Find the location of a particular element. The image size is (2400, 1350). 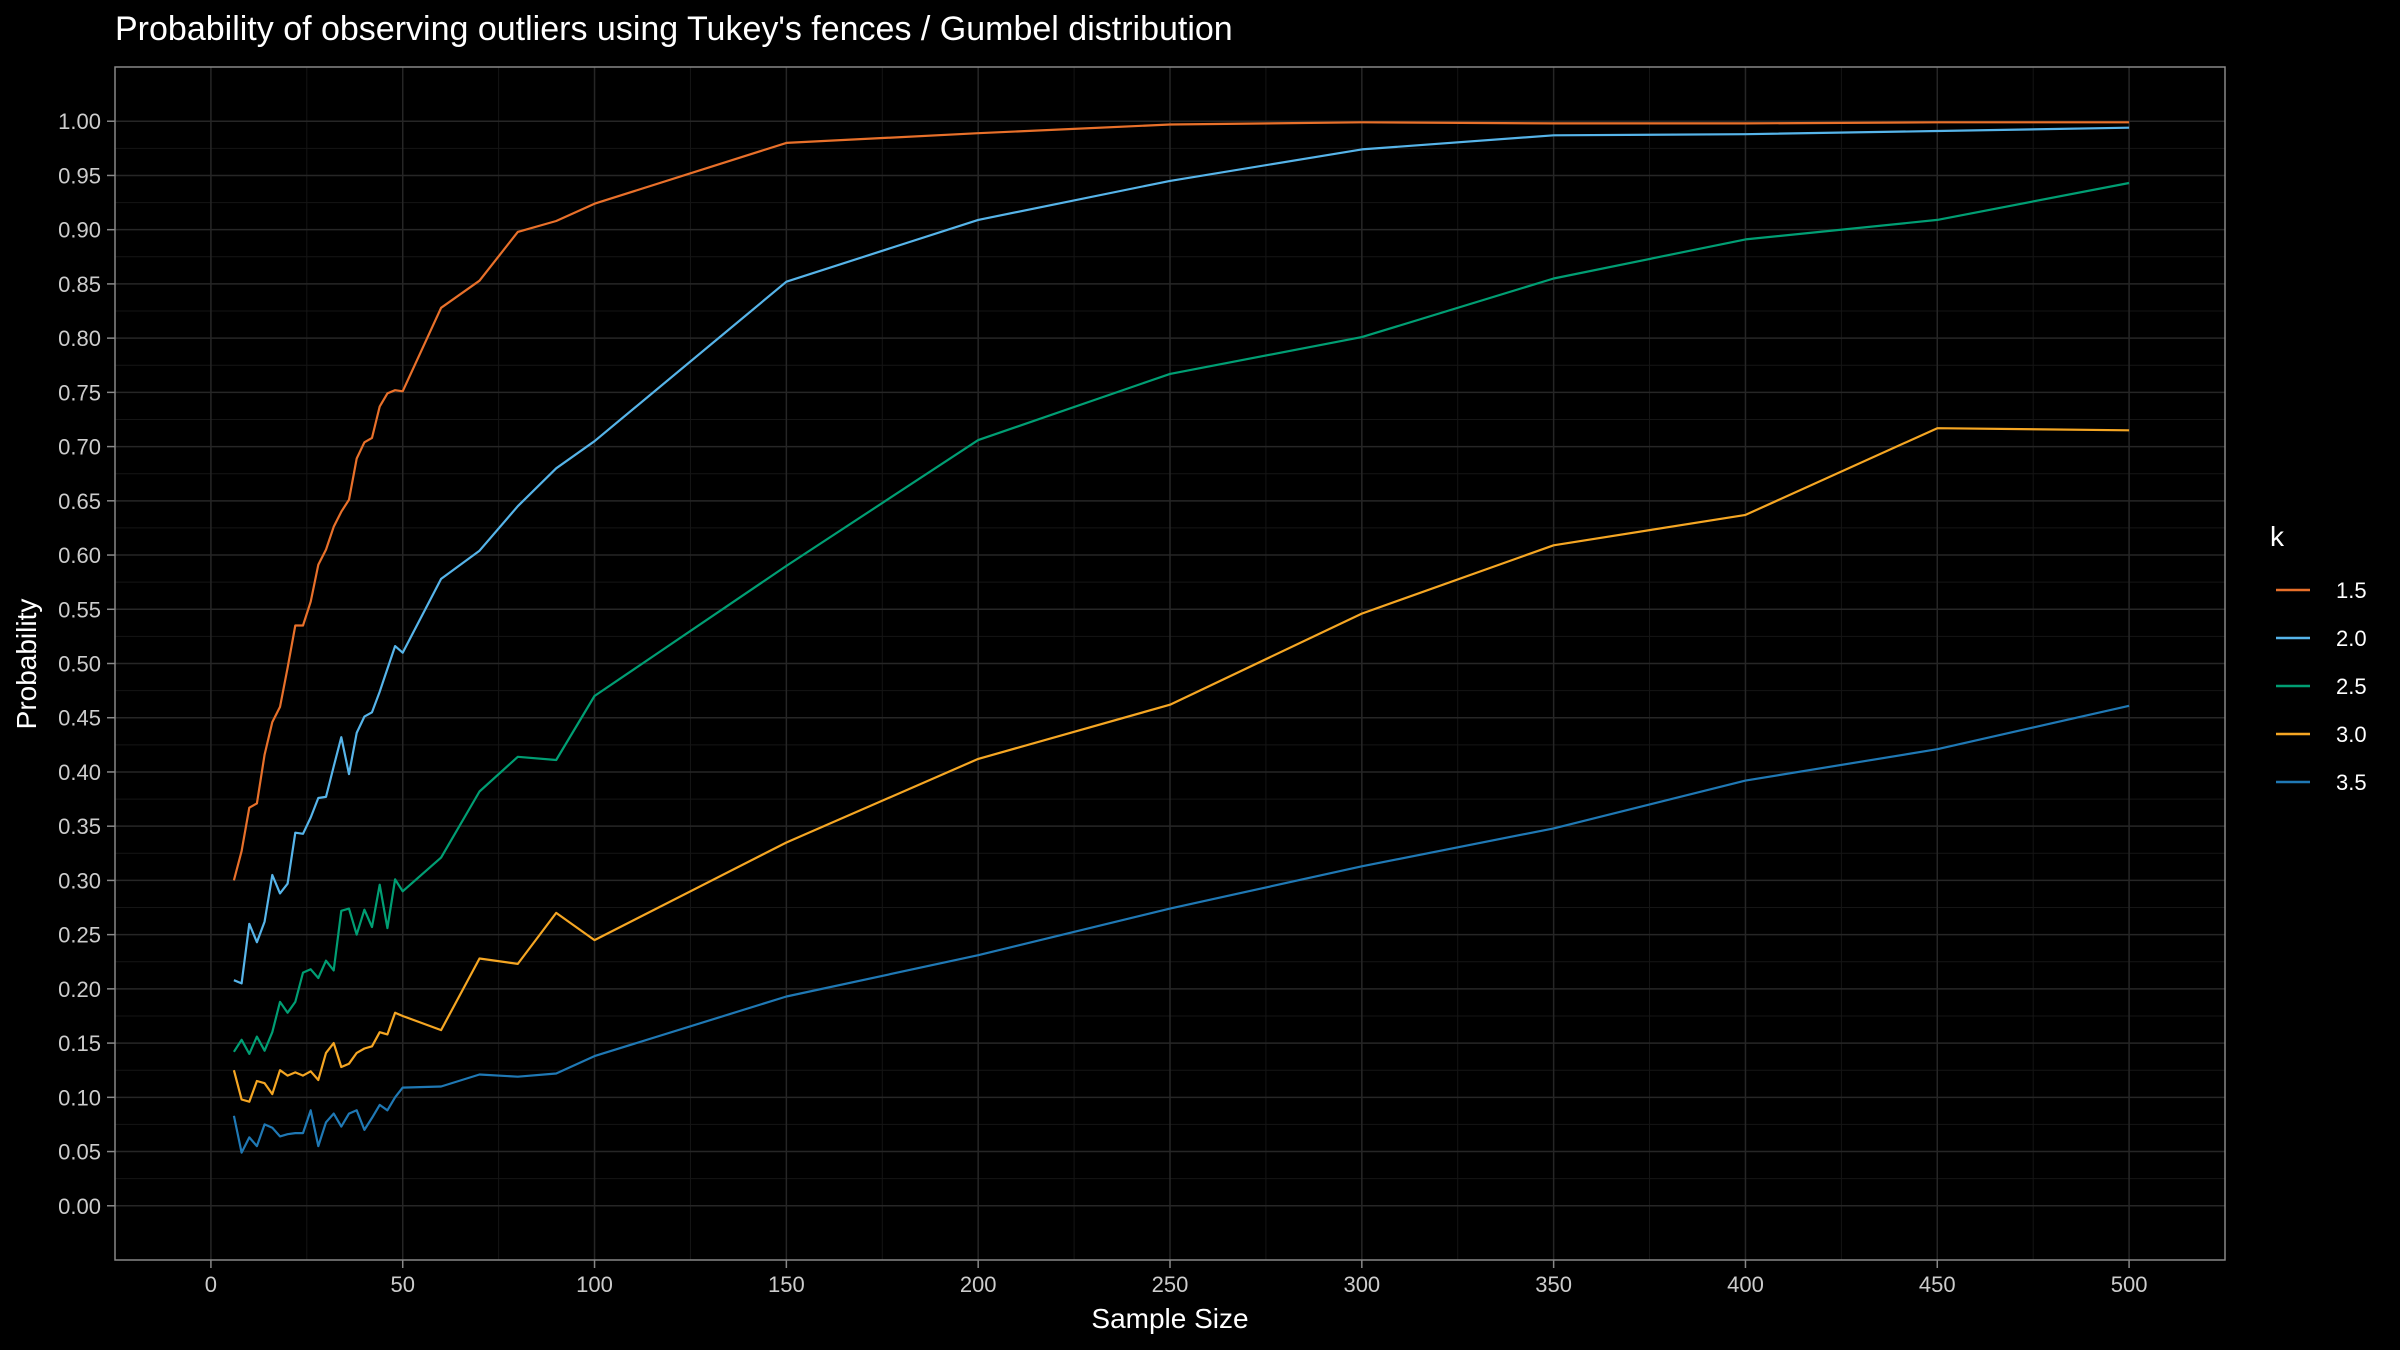

y-tick-label: 0.00 is located at coordinates (79, 1206).